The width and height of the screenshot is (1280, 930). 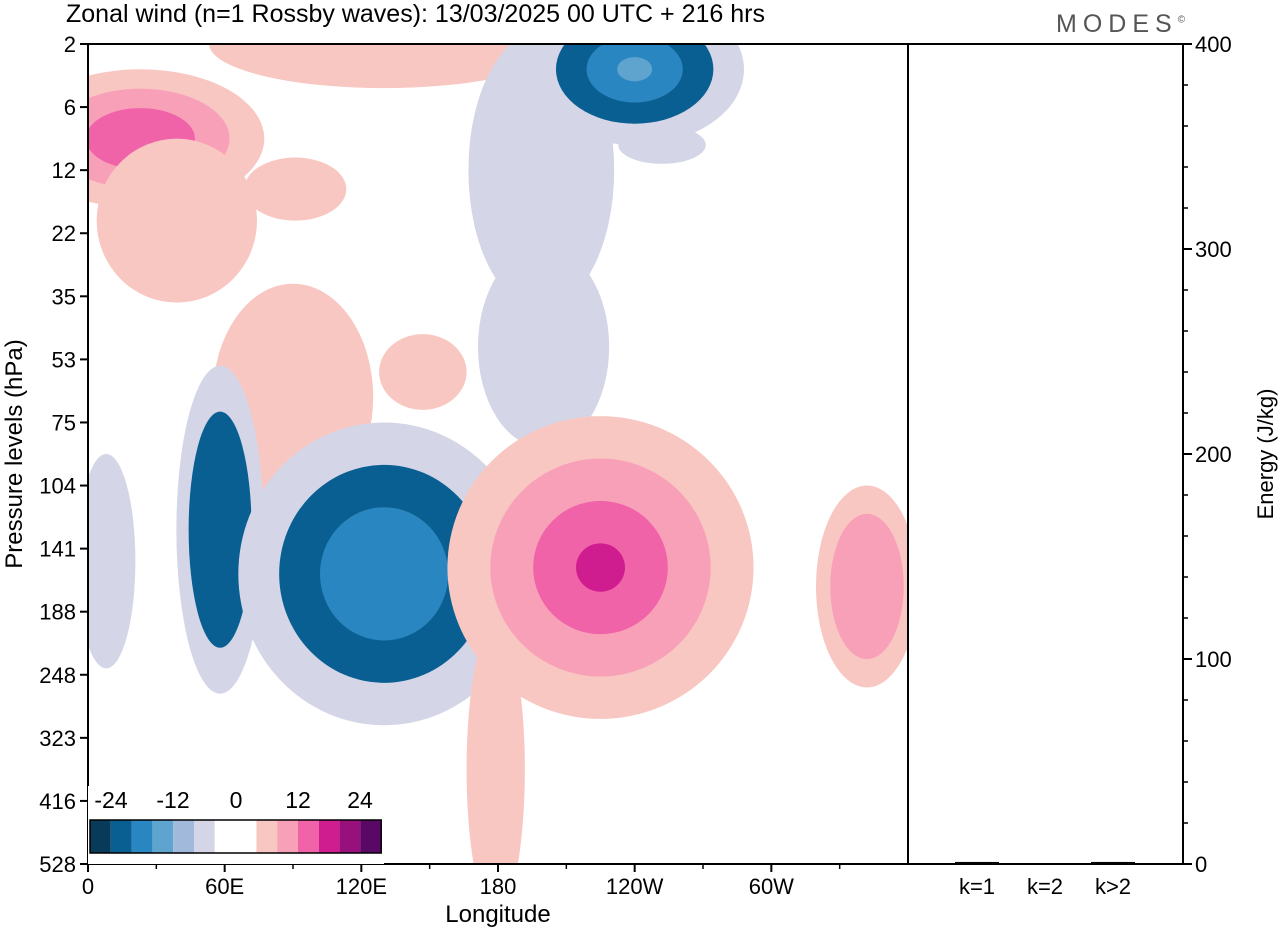 I want to click on energy-category-label: k=2, so click(x=1045, y=886).